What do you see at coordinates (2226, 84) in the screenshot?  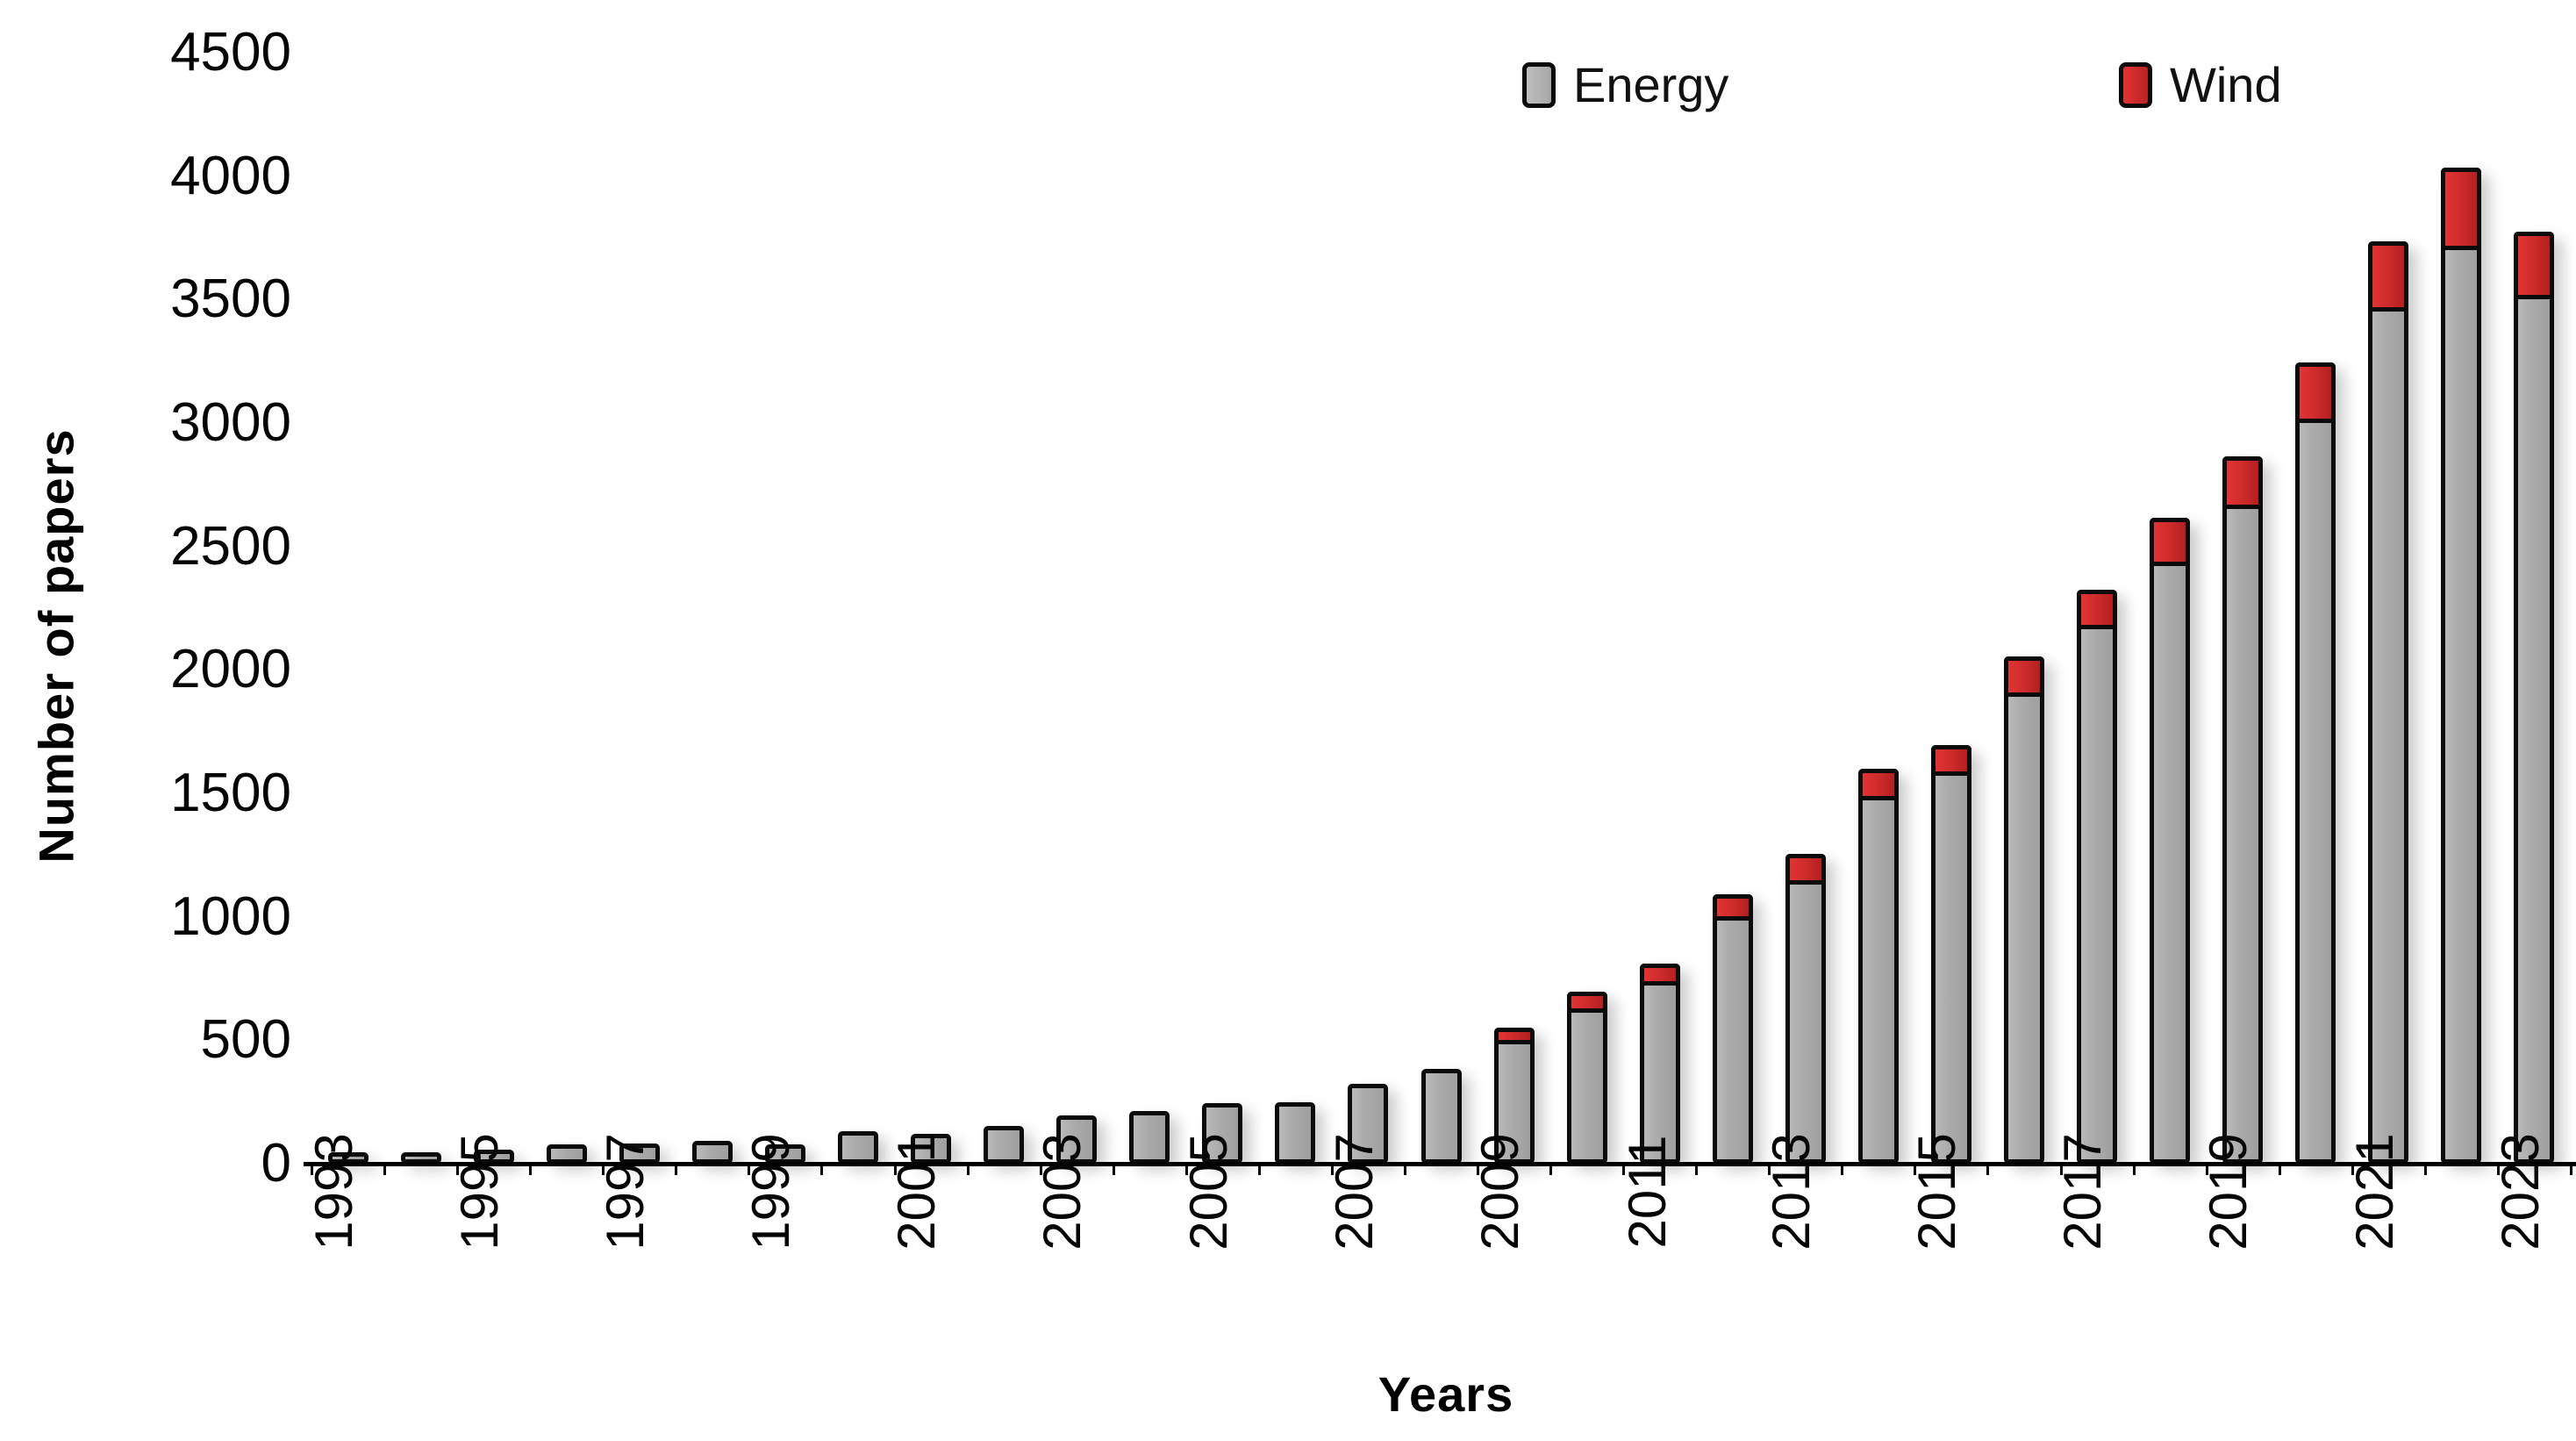 I see `legend-label-wind: Wind` at bounding box center [2226, 84].